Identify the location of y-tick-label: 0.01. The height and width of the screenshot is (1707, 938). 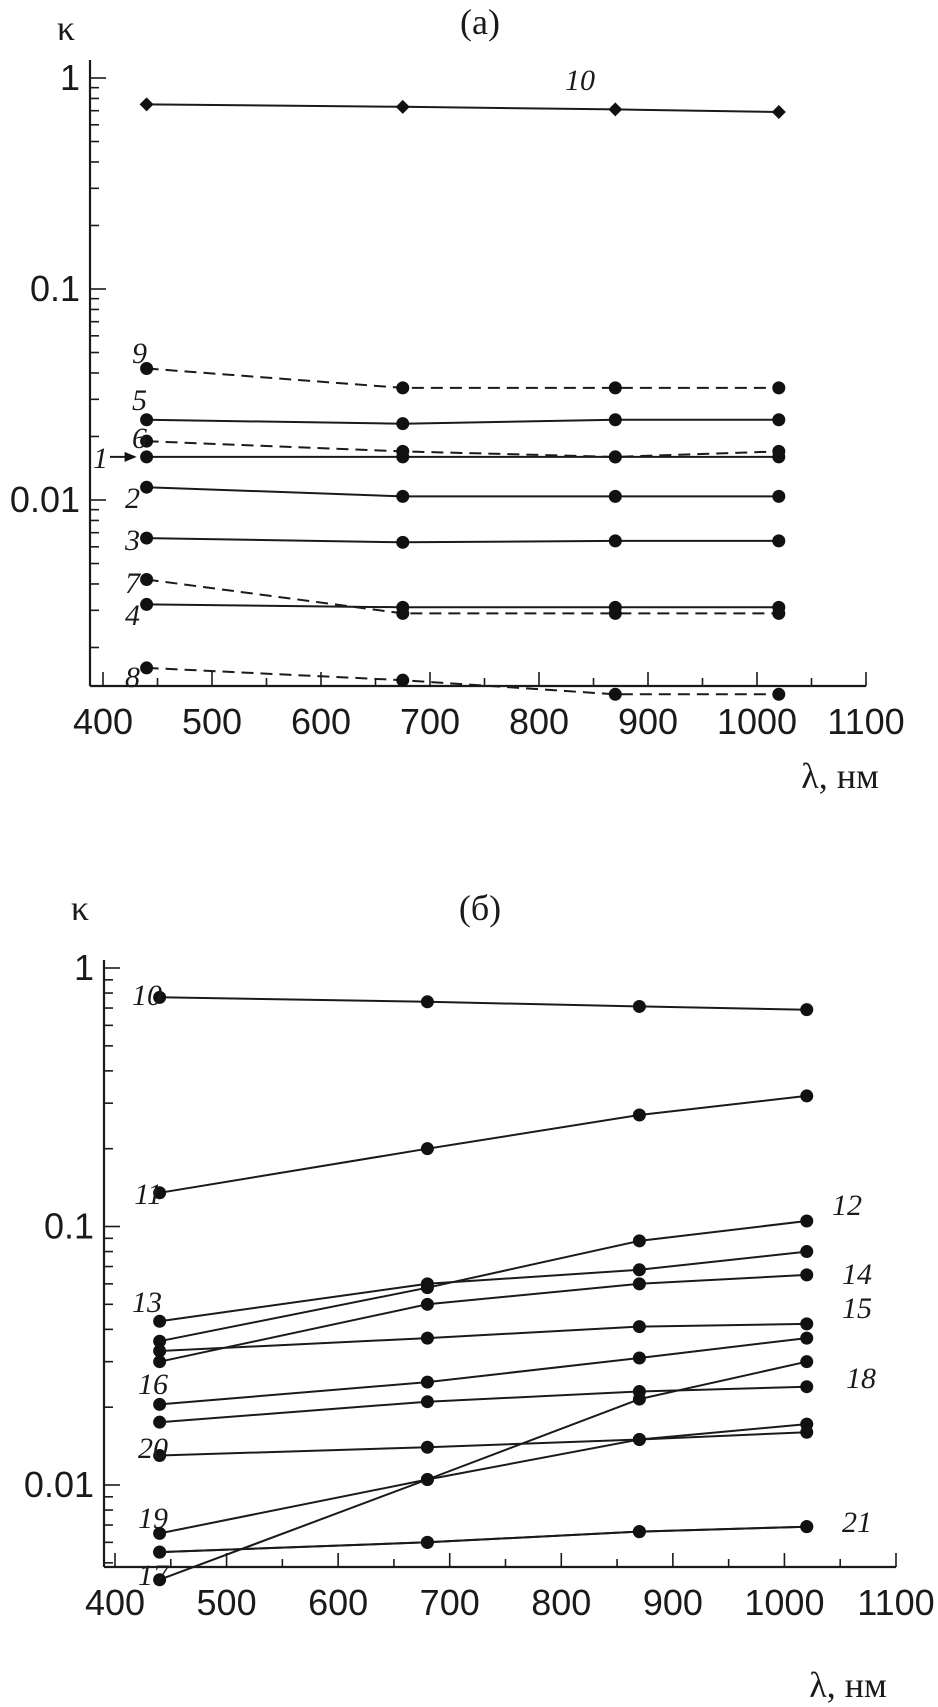
(45, 499).